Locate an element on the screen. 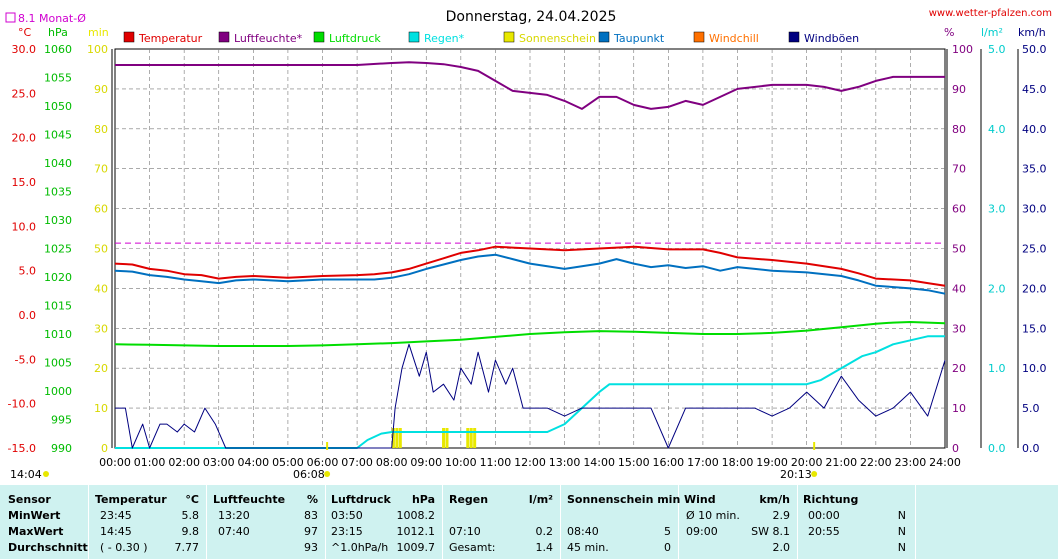 The image size is (1058, 559). time-tick-label: 23:00 is located at coordinates (911, 462).